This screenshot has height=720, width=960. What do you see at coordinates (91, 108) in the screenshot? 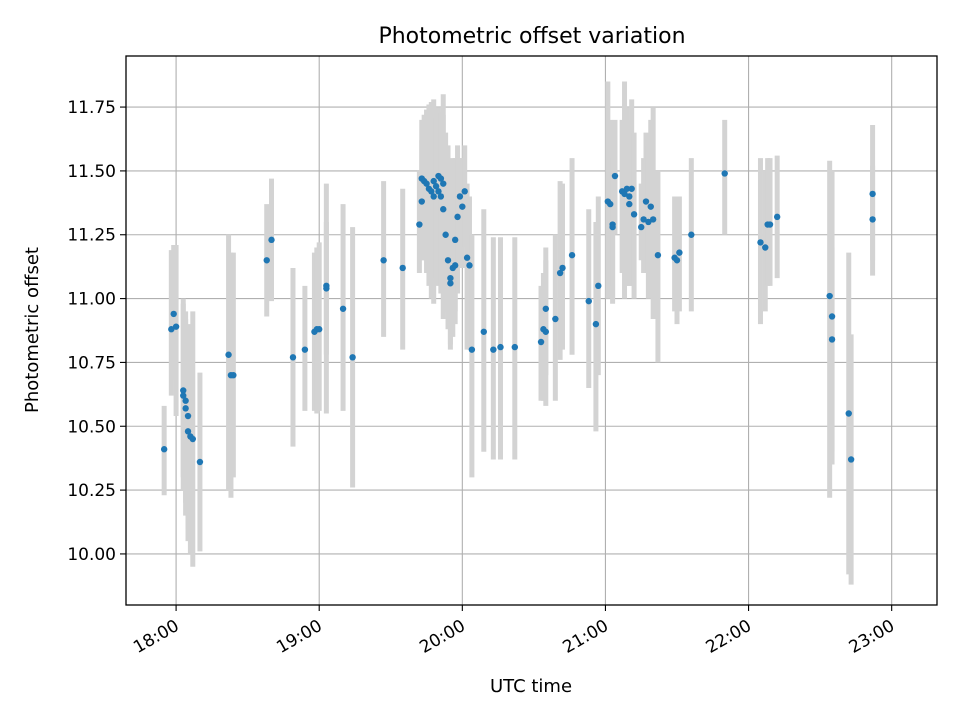
I see `y-tick-label: 11.75` at bounding box center [91, 108].